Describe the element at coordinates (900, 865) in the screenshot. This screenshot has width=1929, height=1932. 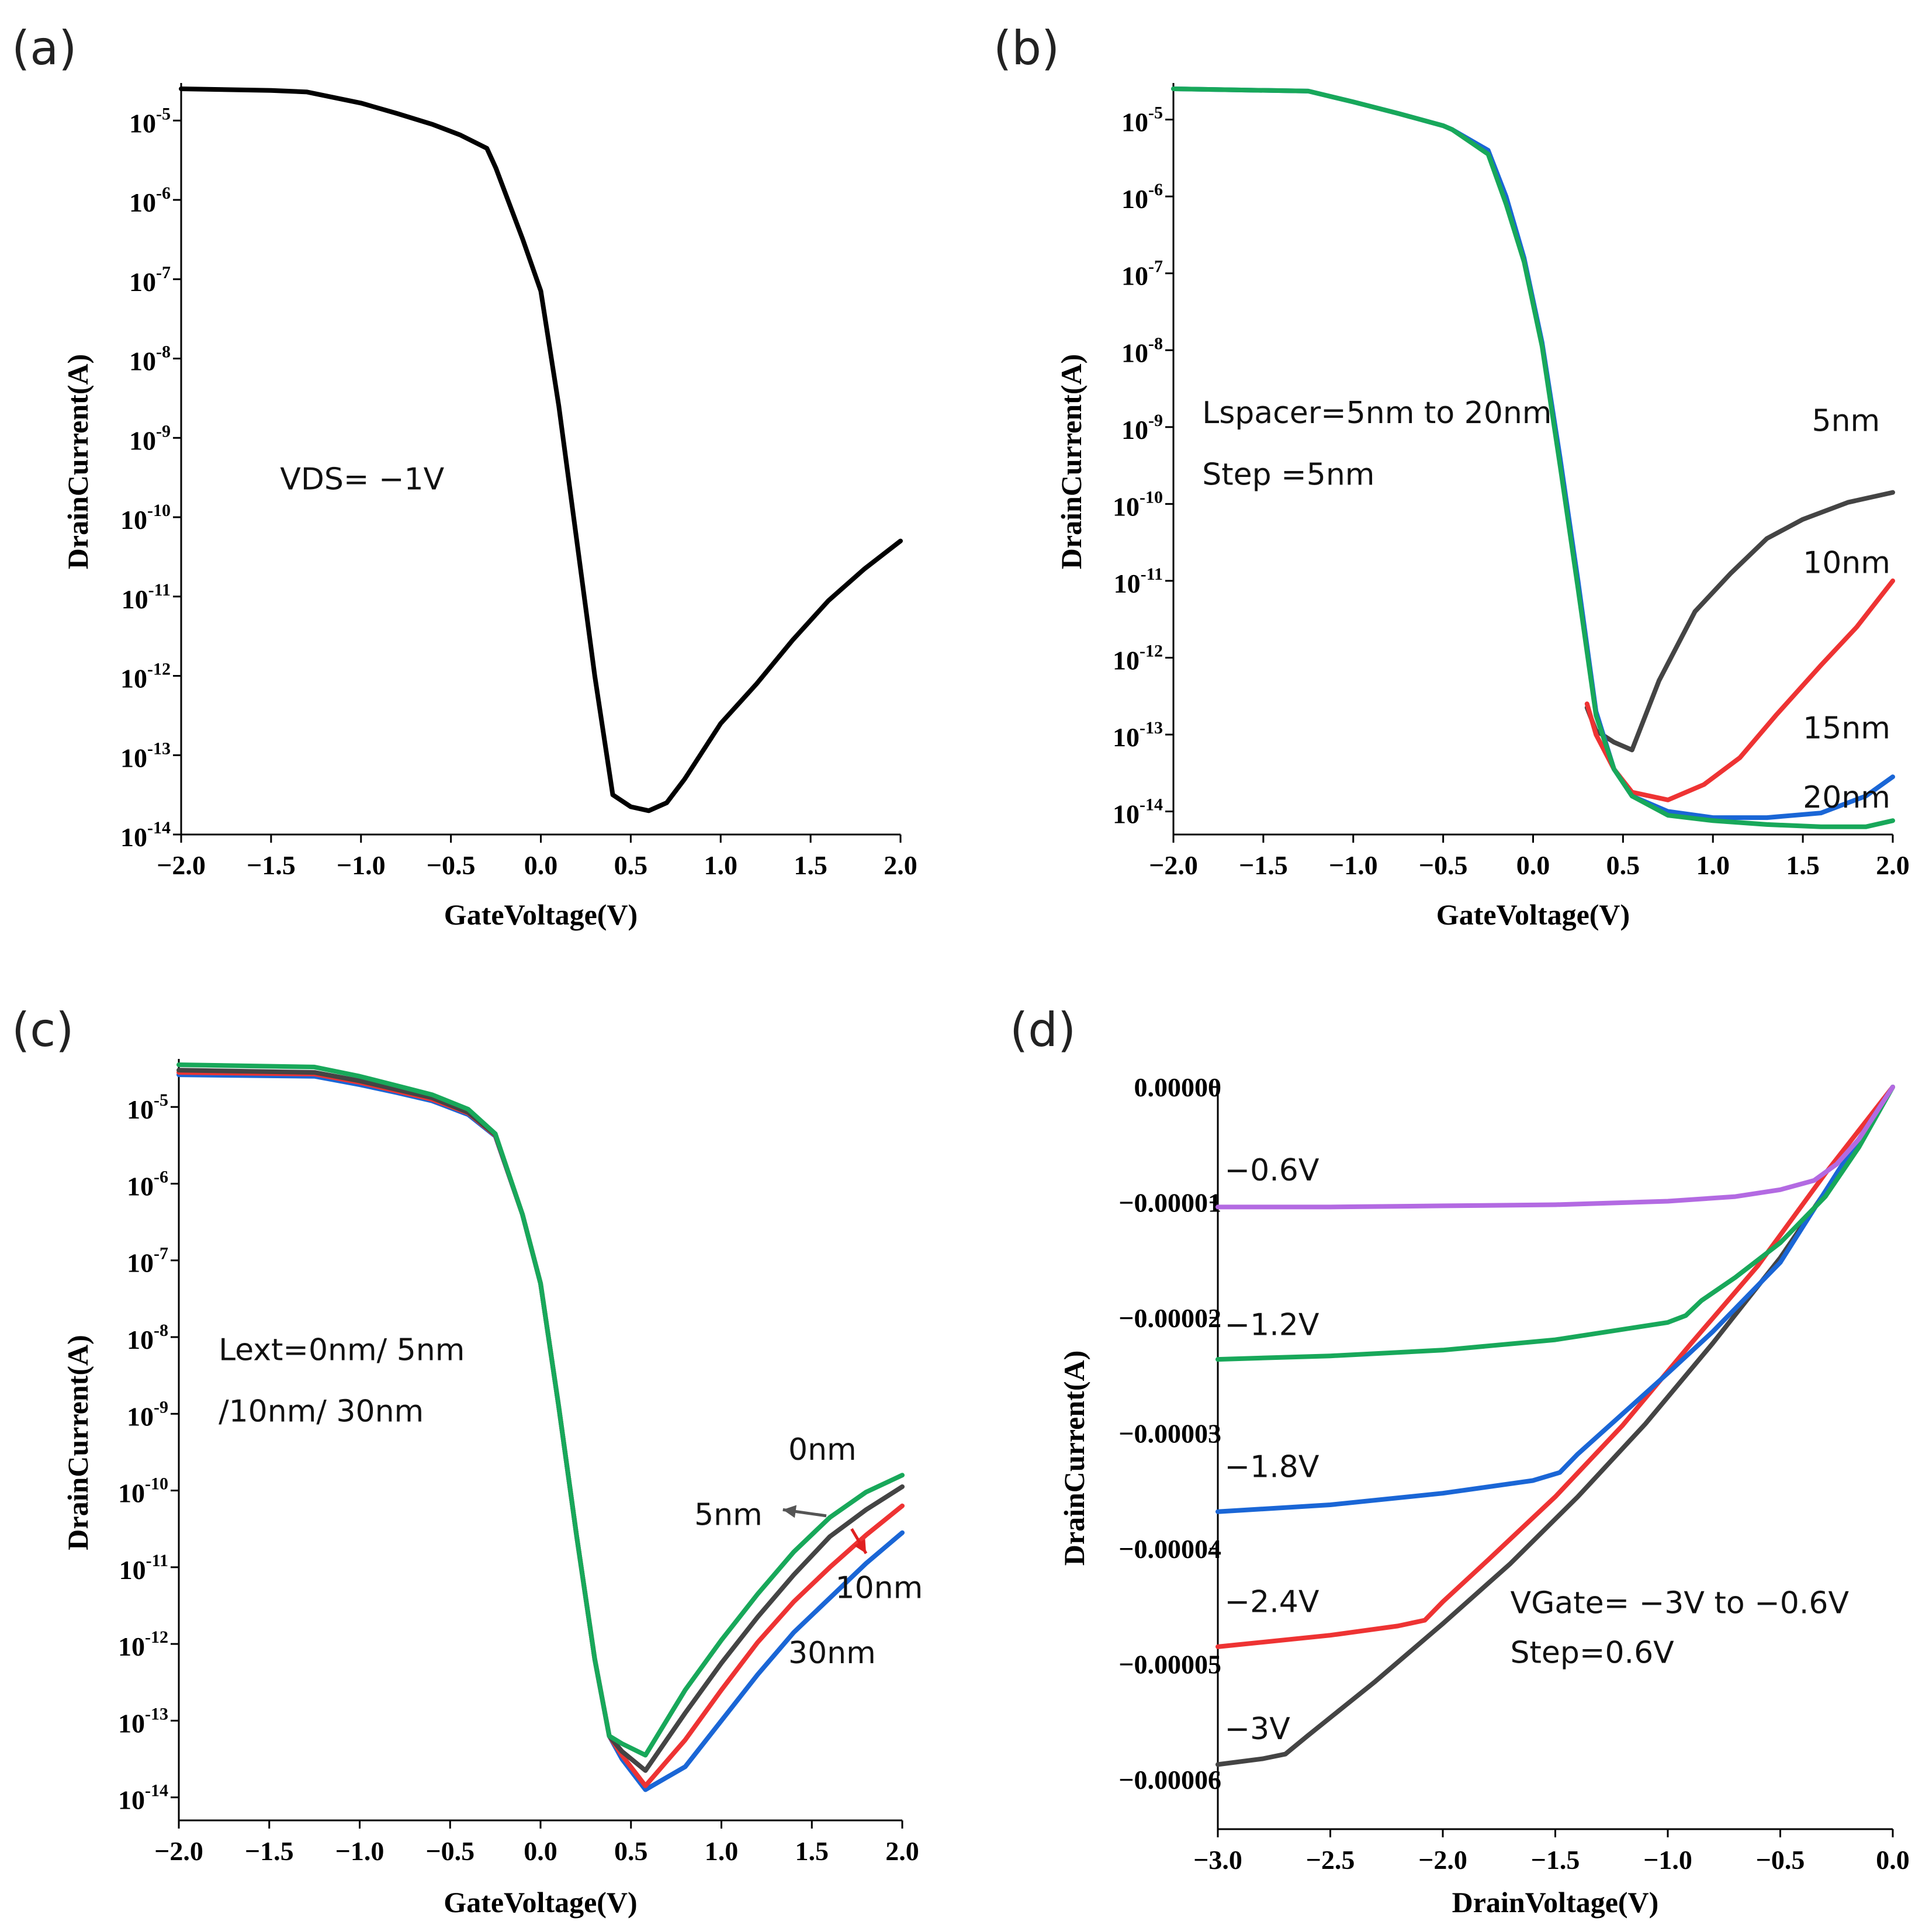
I see `x-tick-label: 2.0` at that location.